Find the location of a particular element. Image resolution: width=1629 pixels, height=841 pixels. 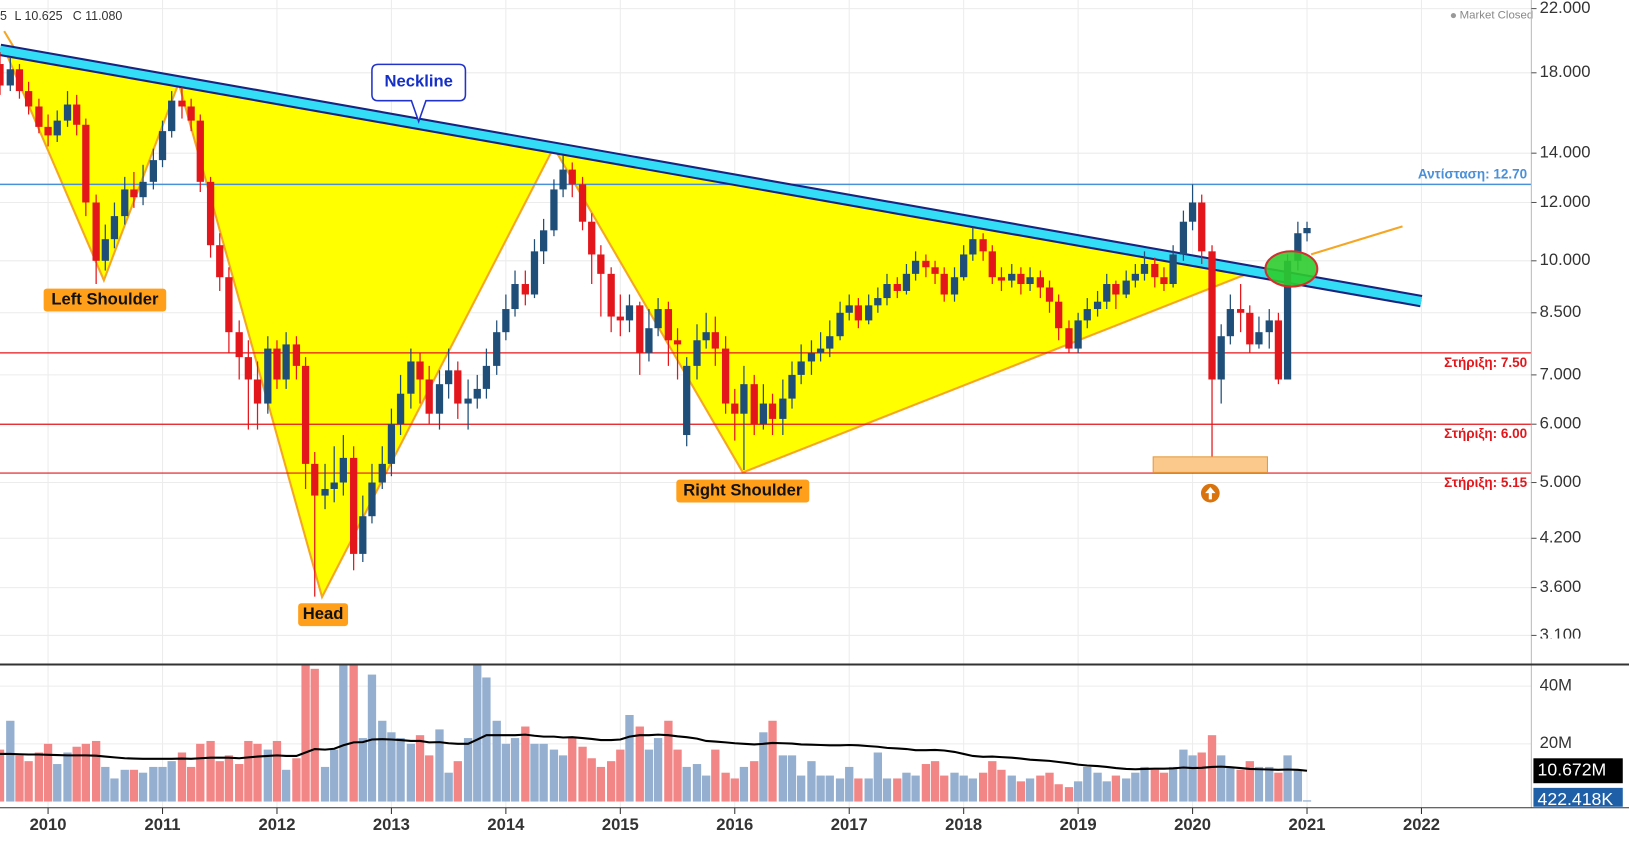

header: 5 L 10.625 C 11.080 Market Closed is located at coordinates (766, 16).